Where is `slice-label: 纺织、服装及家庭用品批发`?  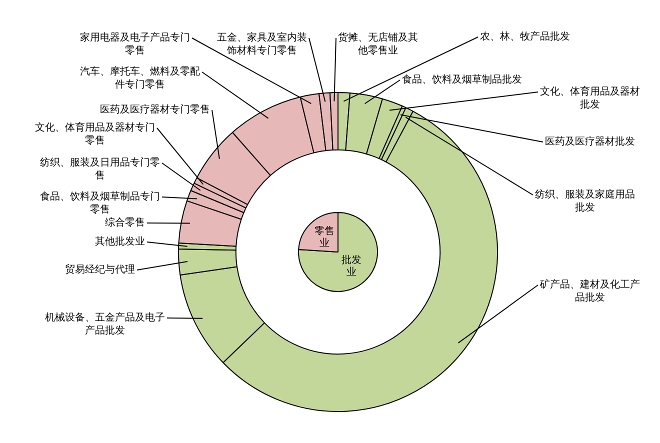 slice-label: 纺织、服装及家庭用品批发 is located at coordinates (585, 201).